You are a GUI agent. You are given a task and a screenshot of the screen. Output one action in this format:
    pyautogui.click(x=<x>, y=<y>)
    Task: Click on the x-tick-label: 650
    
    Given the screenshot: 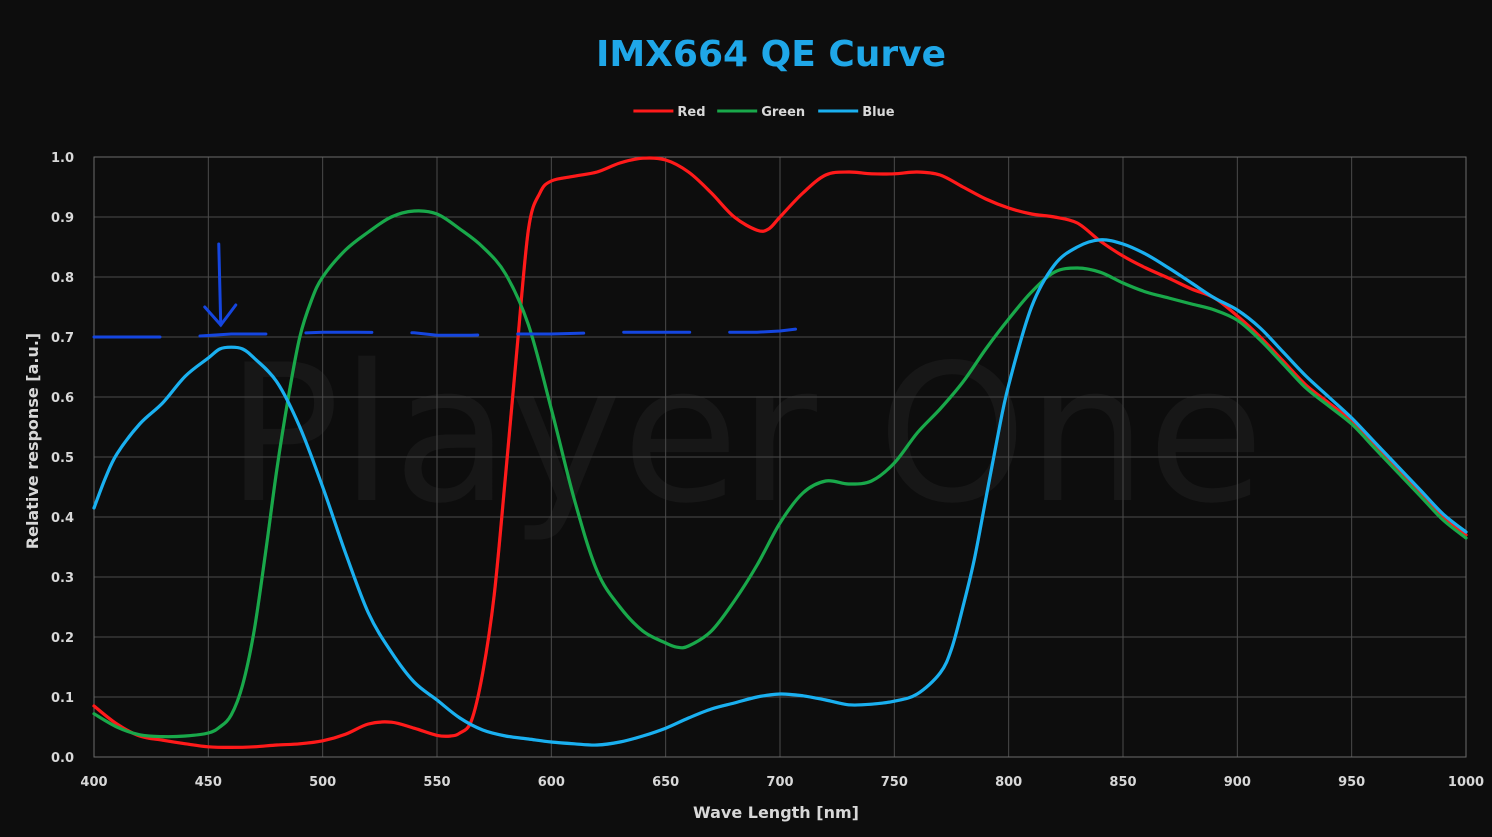 What is the action you would take?
    pyautogui.click(x=665, y=782)
    